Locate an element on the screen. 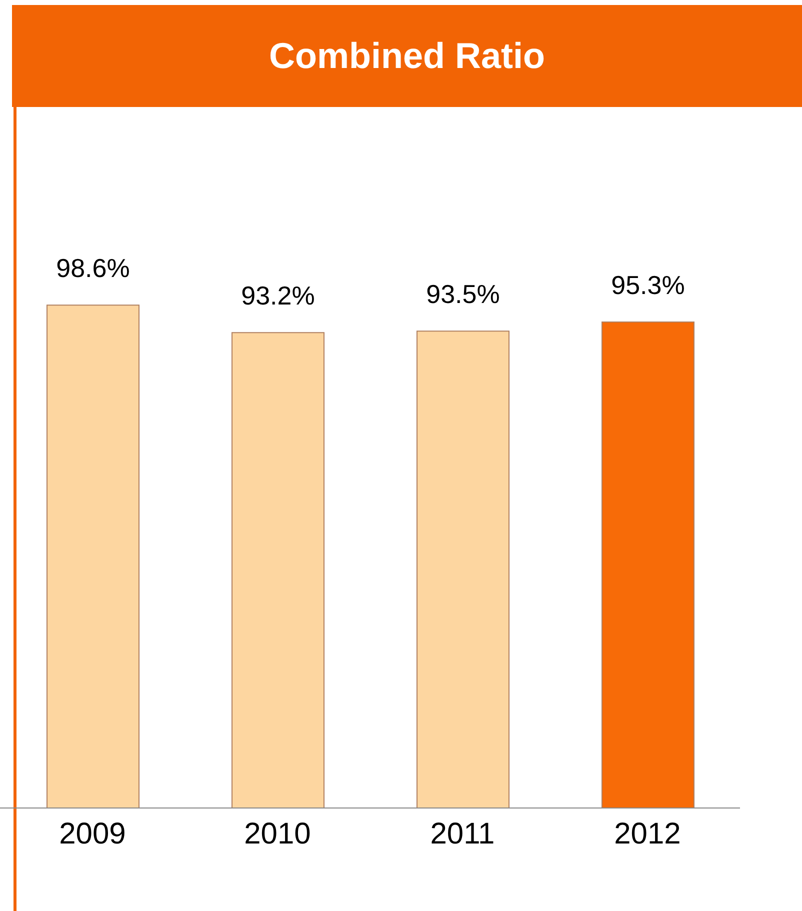 Image resolution: width=802 pixels, height=911 pixels. x-tick-label: 2011 is located at coordinates (462, 833).